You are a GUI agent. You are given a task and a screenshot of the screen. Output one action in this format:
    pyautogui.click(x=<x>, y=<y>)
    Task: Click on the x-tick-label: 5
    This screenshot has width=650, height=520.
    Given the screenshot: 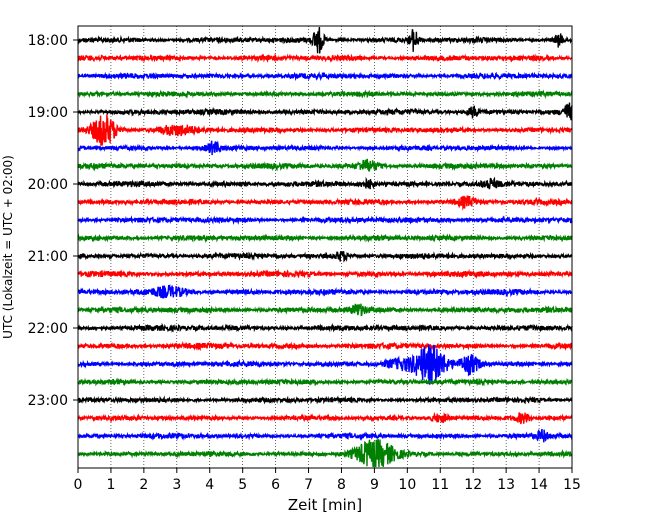 What is the action you would take?
    pyautogui.click(x=242, y=485)
    